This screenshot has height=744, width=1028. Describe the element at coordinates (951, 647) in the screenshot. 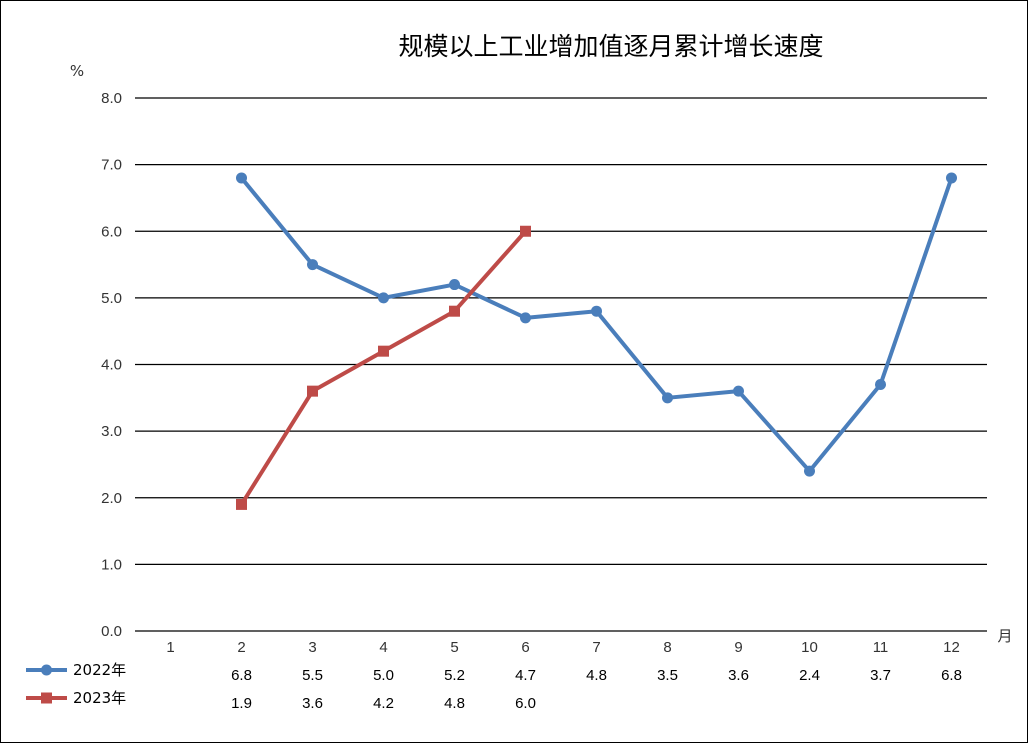

I see `x-tick-label: 12` at that location.